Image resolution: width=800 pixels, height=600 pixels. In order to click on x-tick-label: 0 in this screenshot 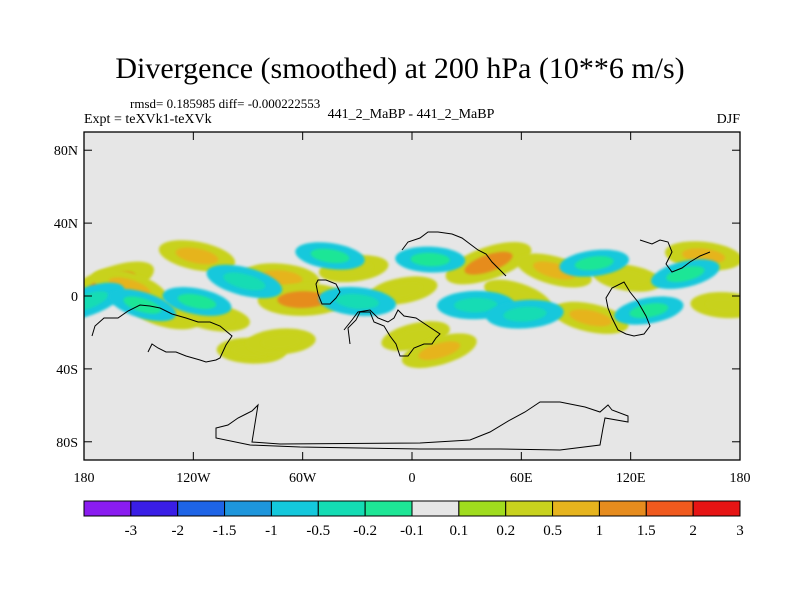, I will do `click(412, 478)`.